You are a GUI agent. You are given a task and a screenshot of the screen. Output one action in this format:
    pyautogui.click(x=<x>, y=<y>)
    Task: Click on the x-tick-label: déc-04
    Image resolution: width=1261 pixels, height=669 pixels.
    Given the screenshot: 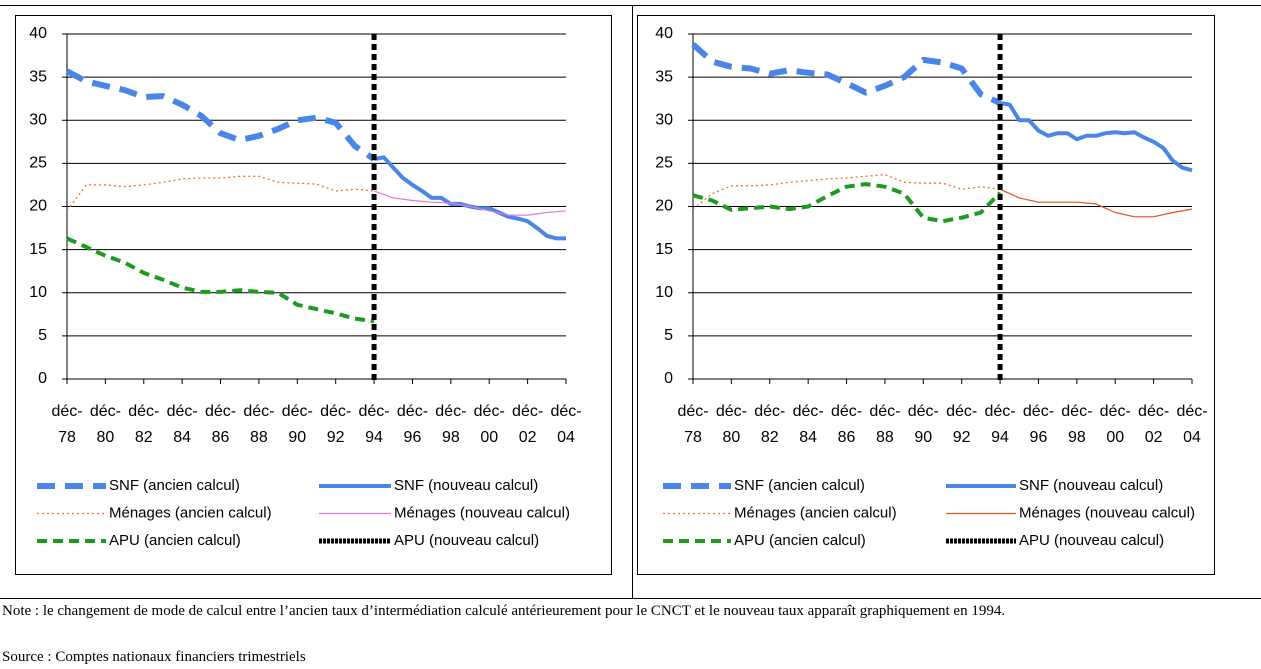 What is the action you would take?
    pyautogui.click(x=1192, y=424)
    